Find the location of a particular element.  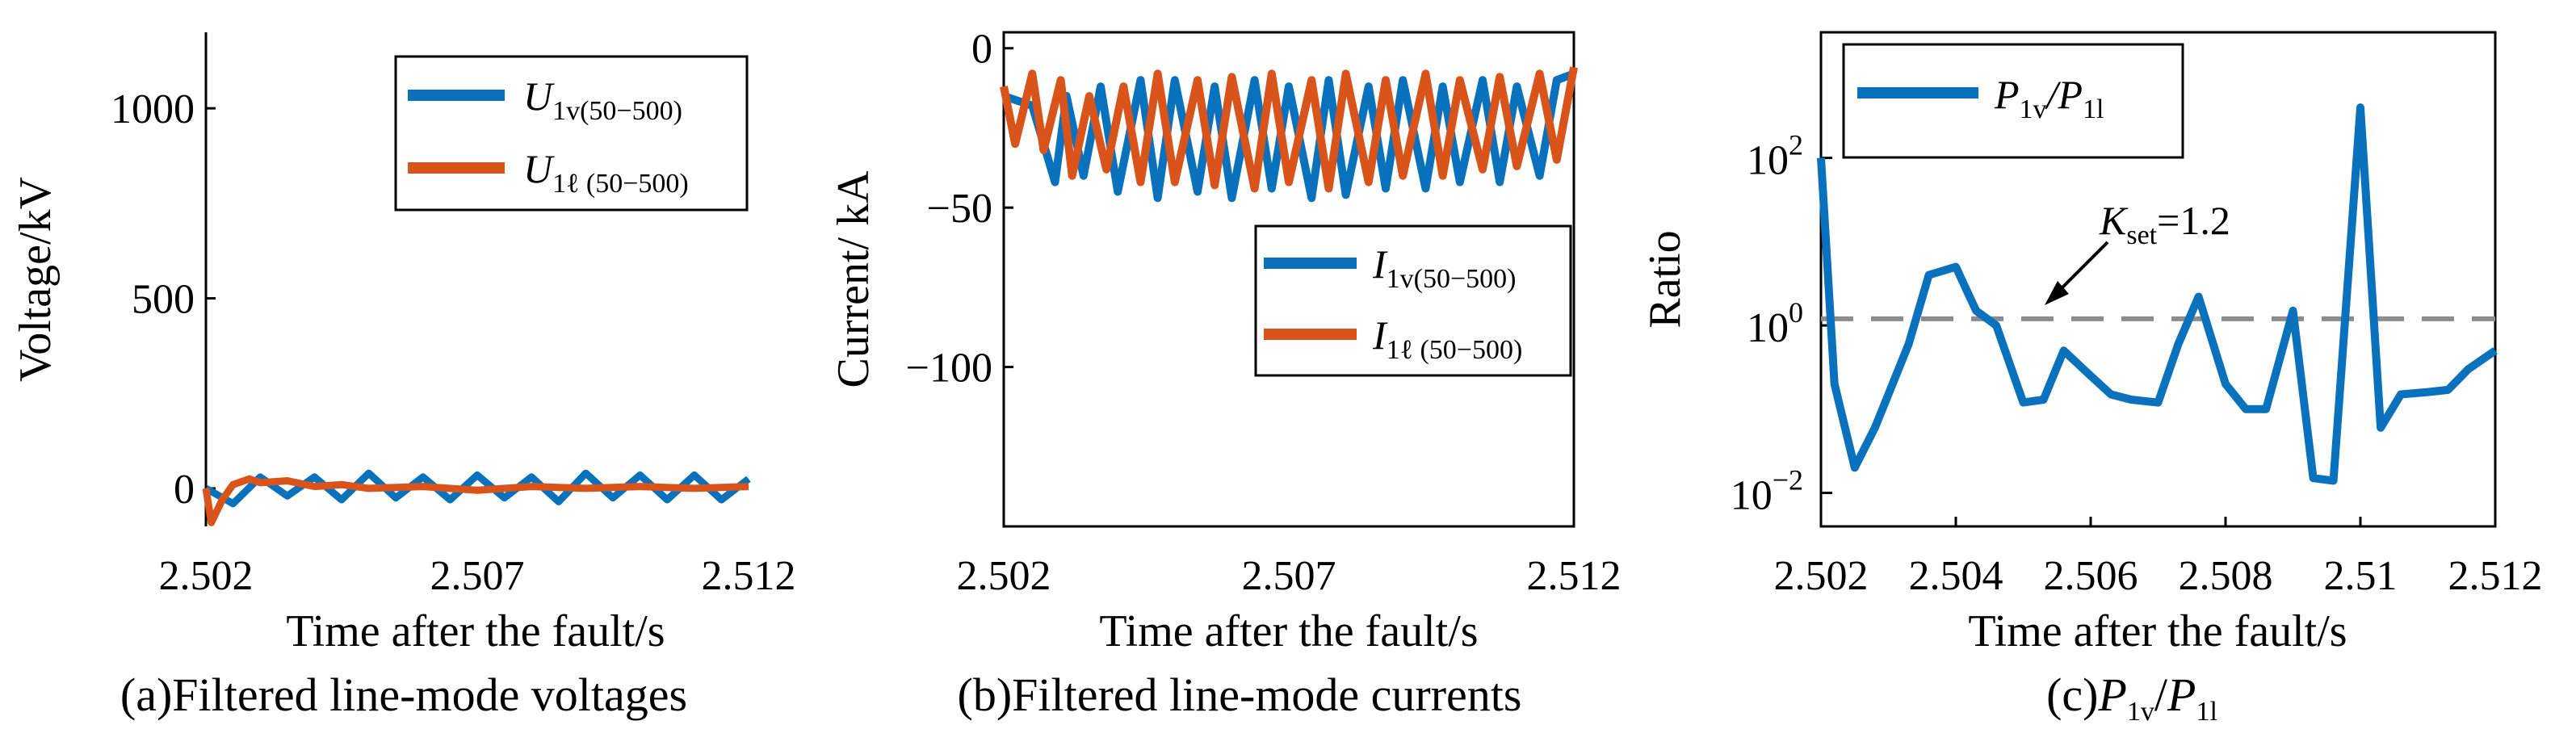

legend-b-sub-1: 1ℓ (50−500) is located at coordinates (1455, 350).